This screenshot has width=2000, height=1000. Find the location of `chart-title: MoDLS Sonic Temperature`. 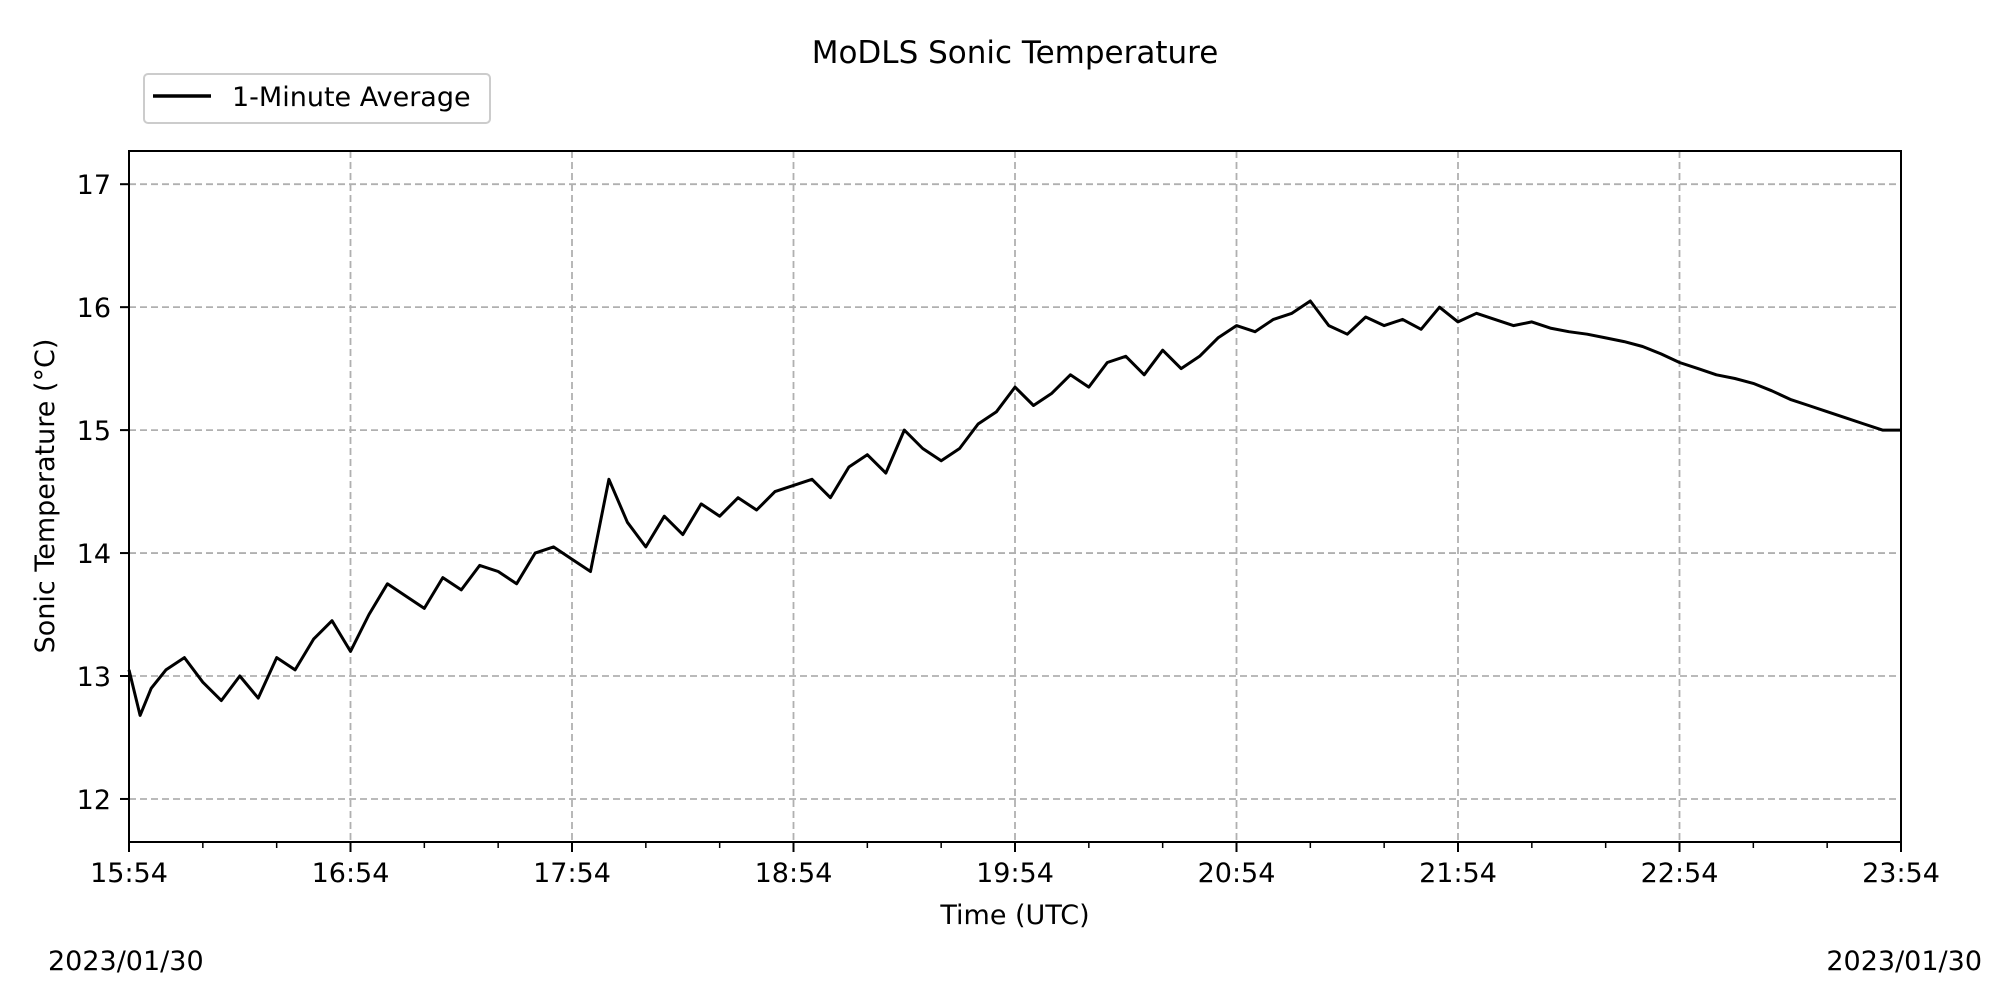

chart-title: MoDLS Sonic Temperature is located at coordinates (1015, 53).